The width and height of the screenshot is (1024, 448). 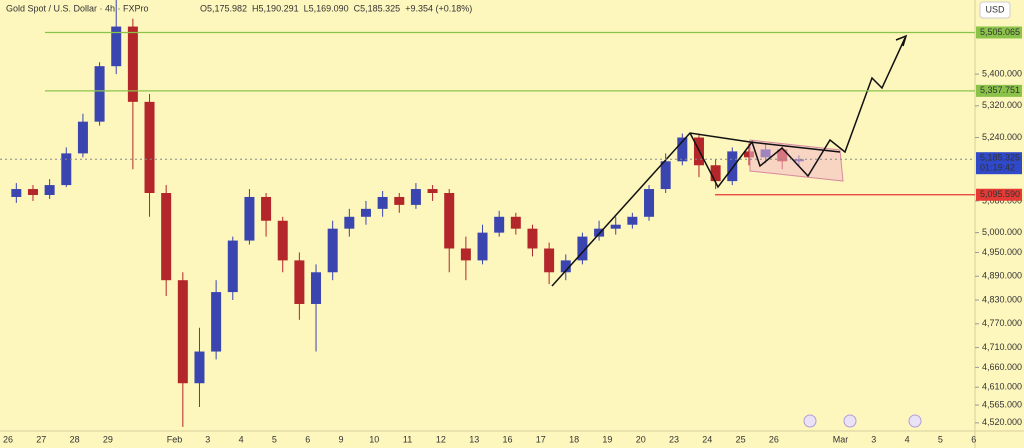 I want to click on y-tick-label: 4,830.000, so click(x=1002, y=299).